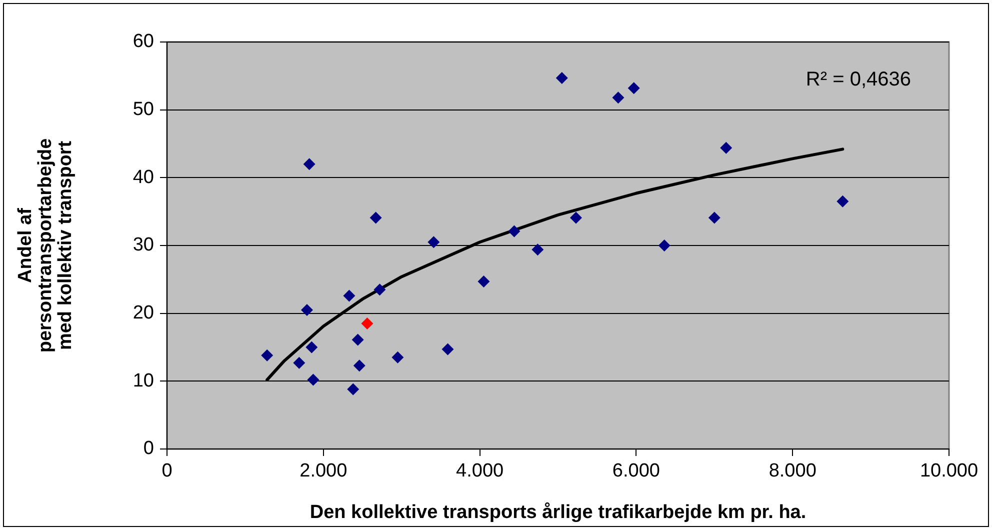 The image size is (994, 532). I want to click on y-tick-label: 40, so click(143, 177).